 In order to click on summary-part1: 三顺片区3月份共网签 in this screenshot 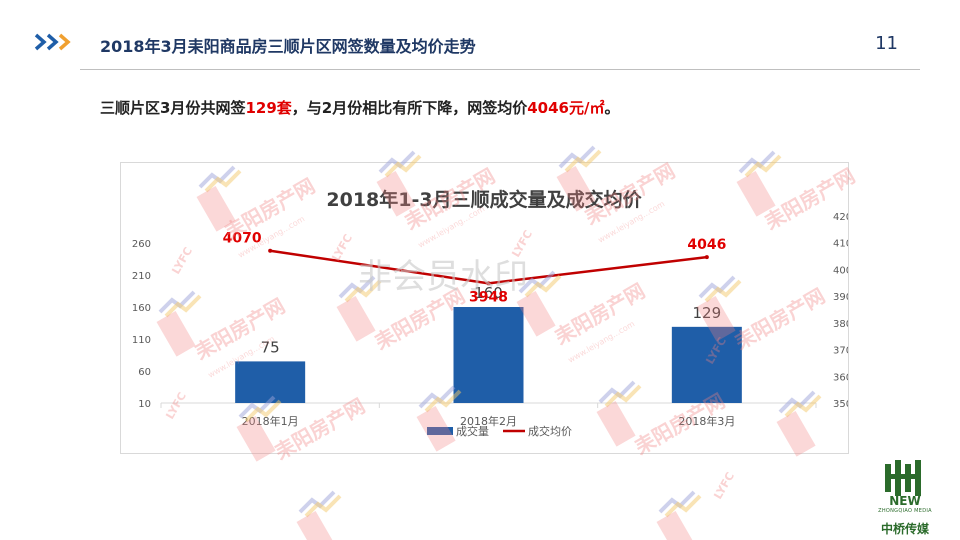, I will do `click(173, 108)`.